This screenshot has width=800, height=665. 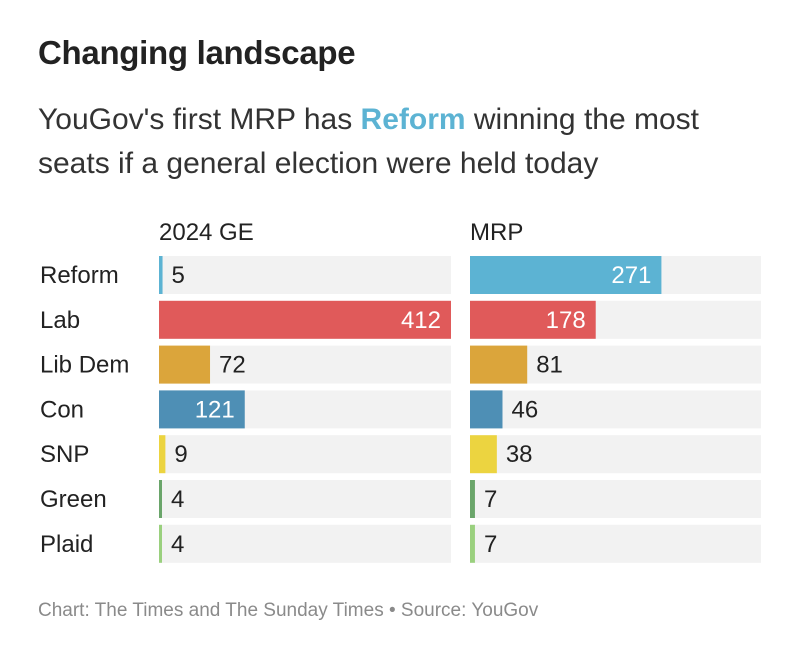 I want to click on category-label-reform: Reform, so click(x=79, y=275).